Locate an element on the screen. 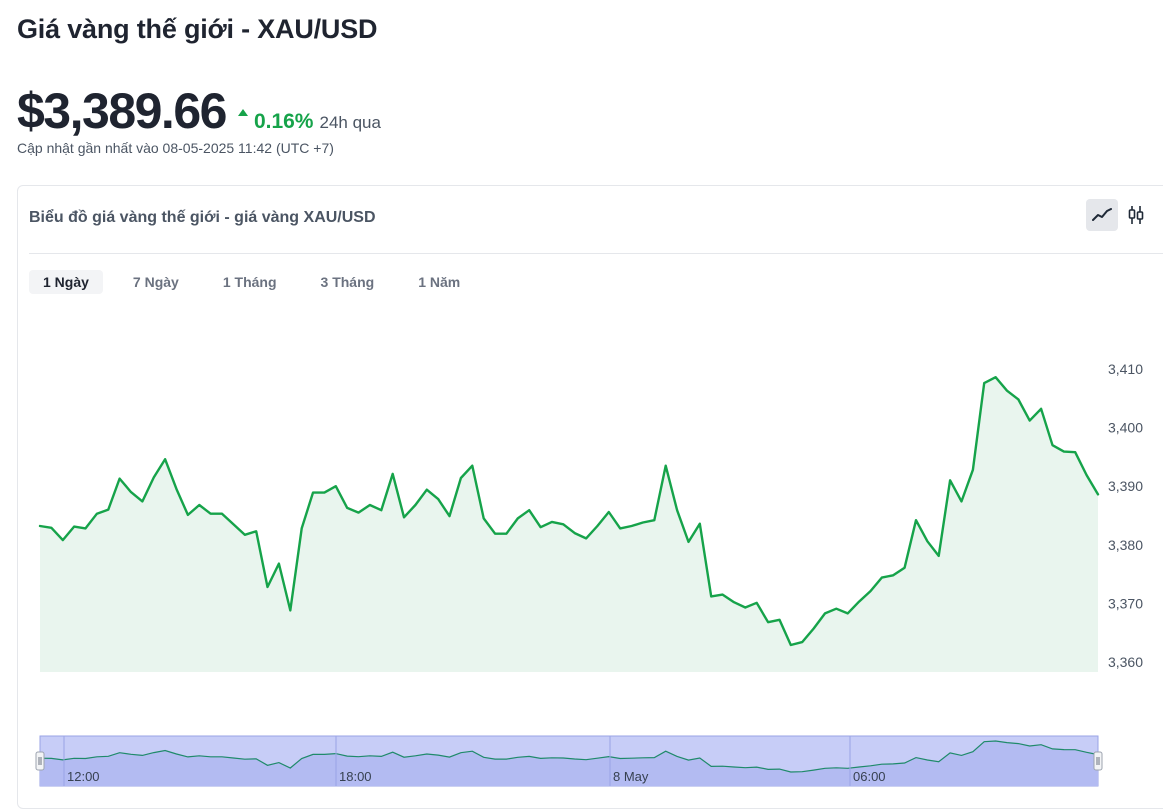 The width and height of the screenshot is (1163, 812). range-tab-1d: 1 Ngày is located at coordinates (66, 282).